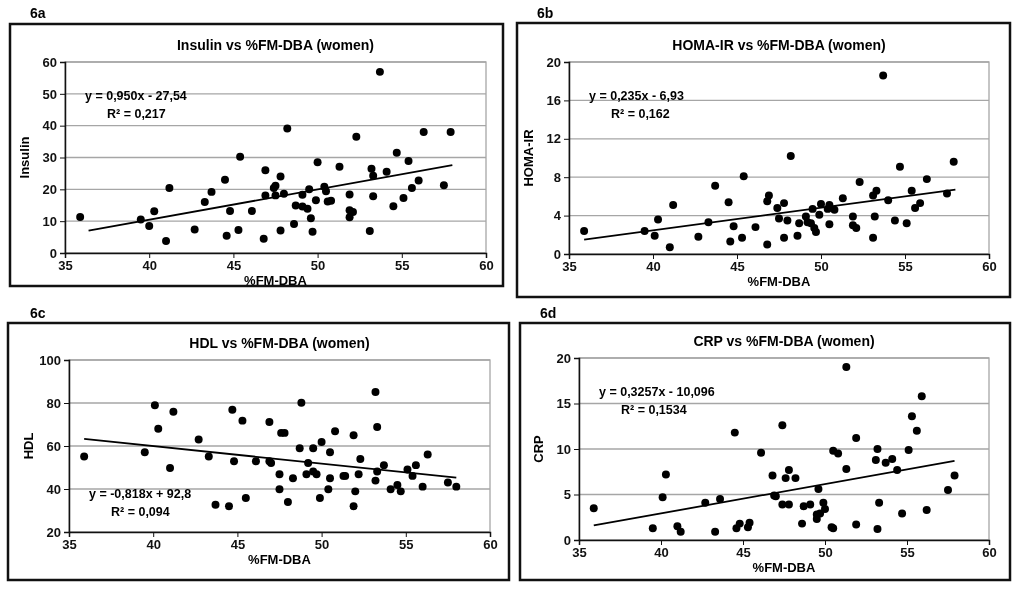 The height and width of the screenshot is (593, 1021). What do you see at coordinates (275, 45) in the screenshot?
I see `chart-title: Insulin vs %FM-DBA (women)` at bounding box center [275, 45].